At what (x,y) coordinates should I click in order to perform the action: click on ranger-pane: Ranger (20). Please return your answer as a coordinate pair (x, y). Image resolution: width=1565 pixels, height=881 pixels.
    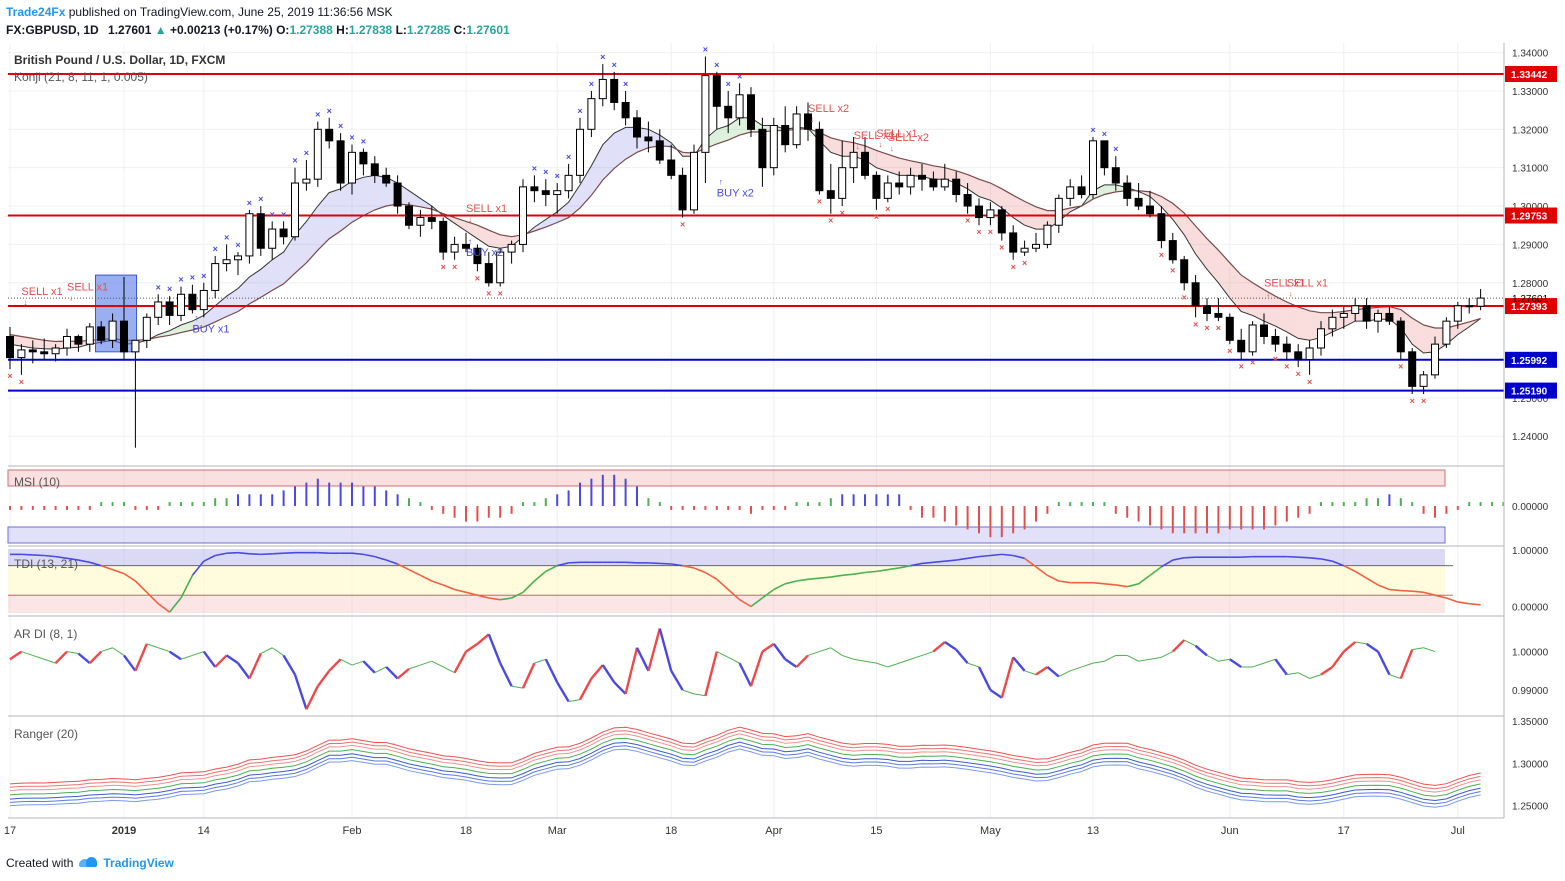
    Looking at the image, I should click on (745, 767).